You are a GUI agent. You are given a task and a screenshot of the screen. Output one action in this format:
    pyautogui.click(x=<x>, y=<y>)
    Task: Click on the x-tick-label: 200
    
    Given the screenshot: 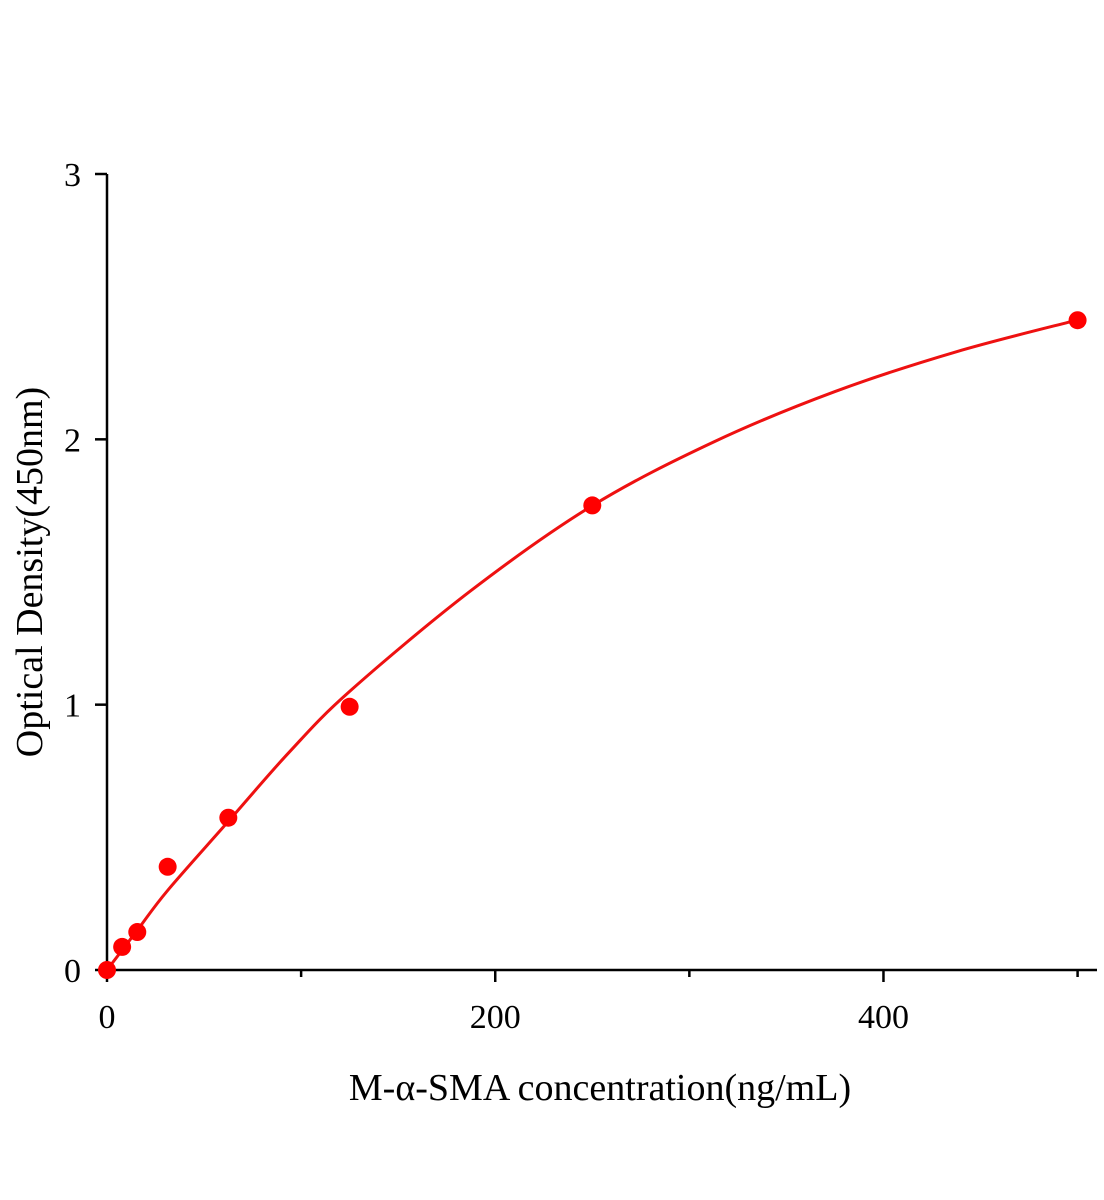 What is the action you would take?
    pyautogui.click(x=495, y=1017)
    